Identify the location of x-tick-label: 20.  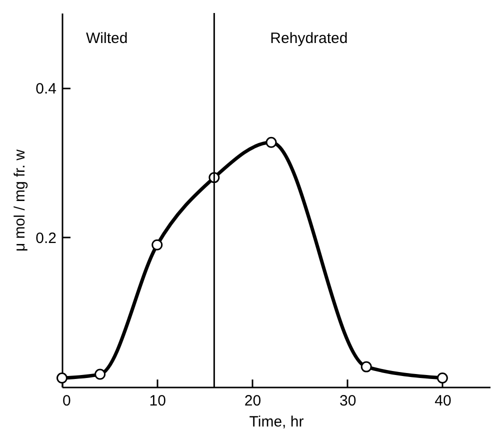
(253, 401).